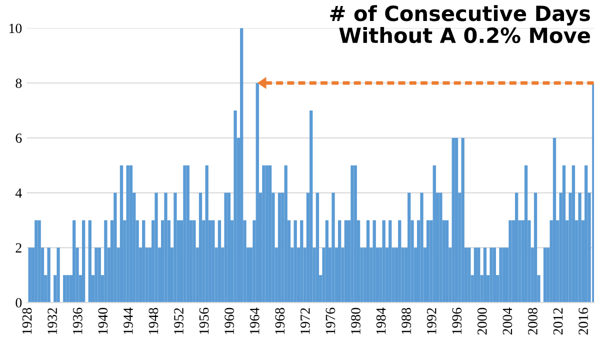 Image resolution: width=600 pixels, height=343 pixels. I want to click on x-tick-label: 1964, so click(255, 321).